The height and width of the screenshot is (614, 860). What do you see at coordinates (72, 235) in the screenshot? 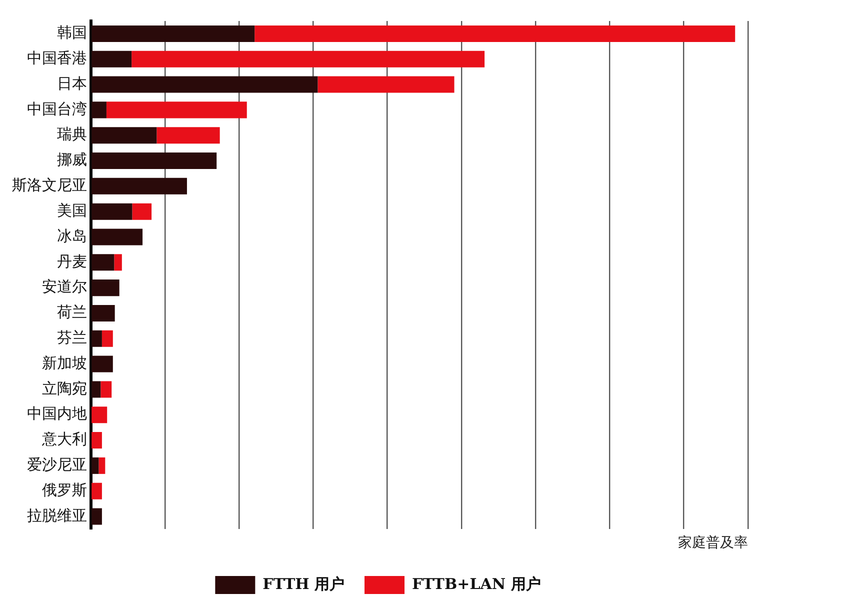
I see `y-tick-label: 冰岛` at bounding box center [72, 235].